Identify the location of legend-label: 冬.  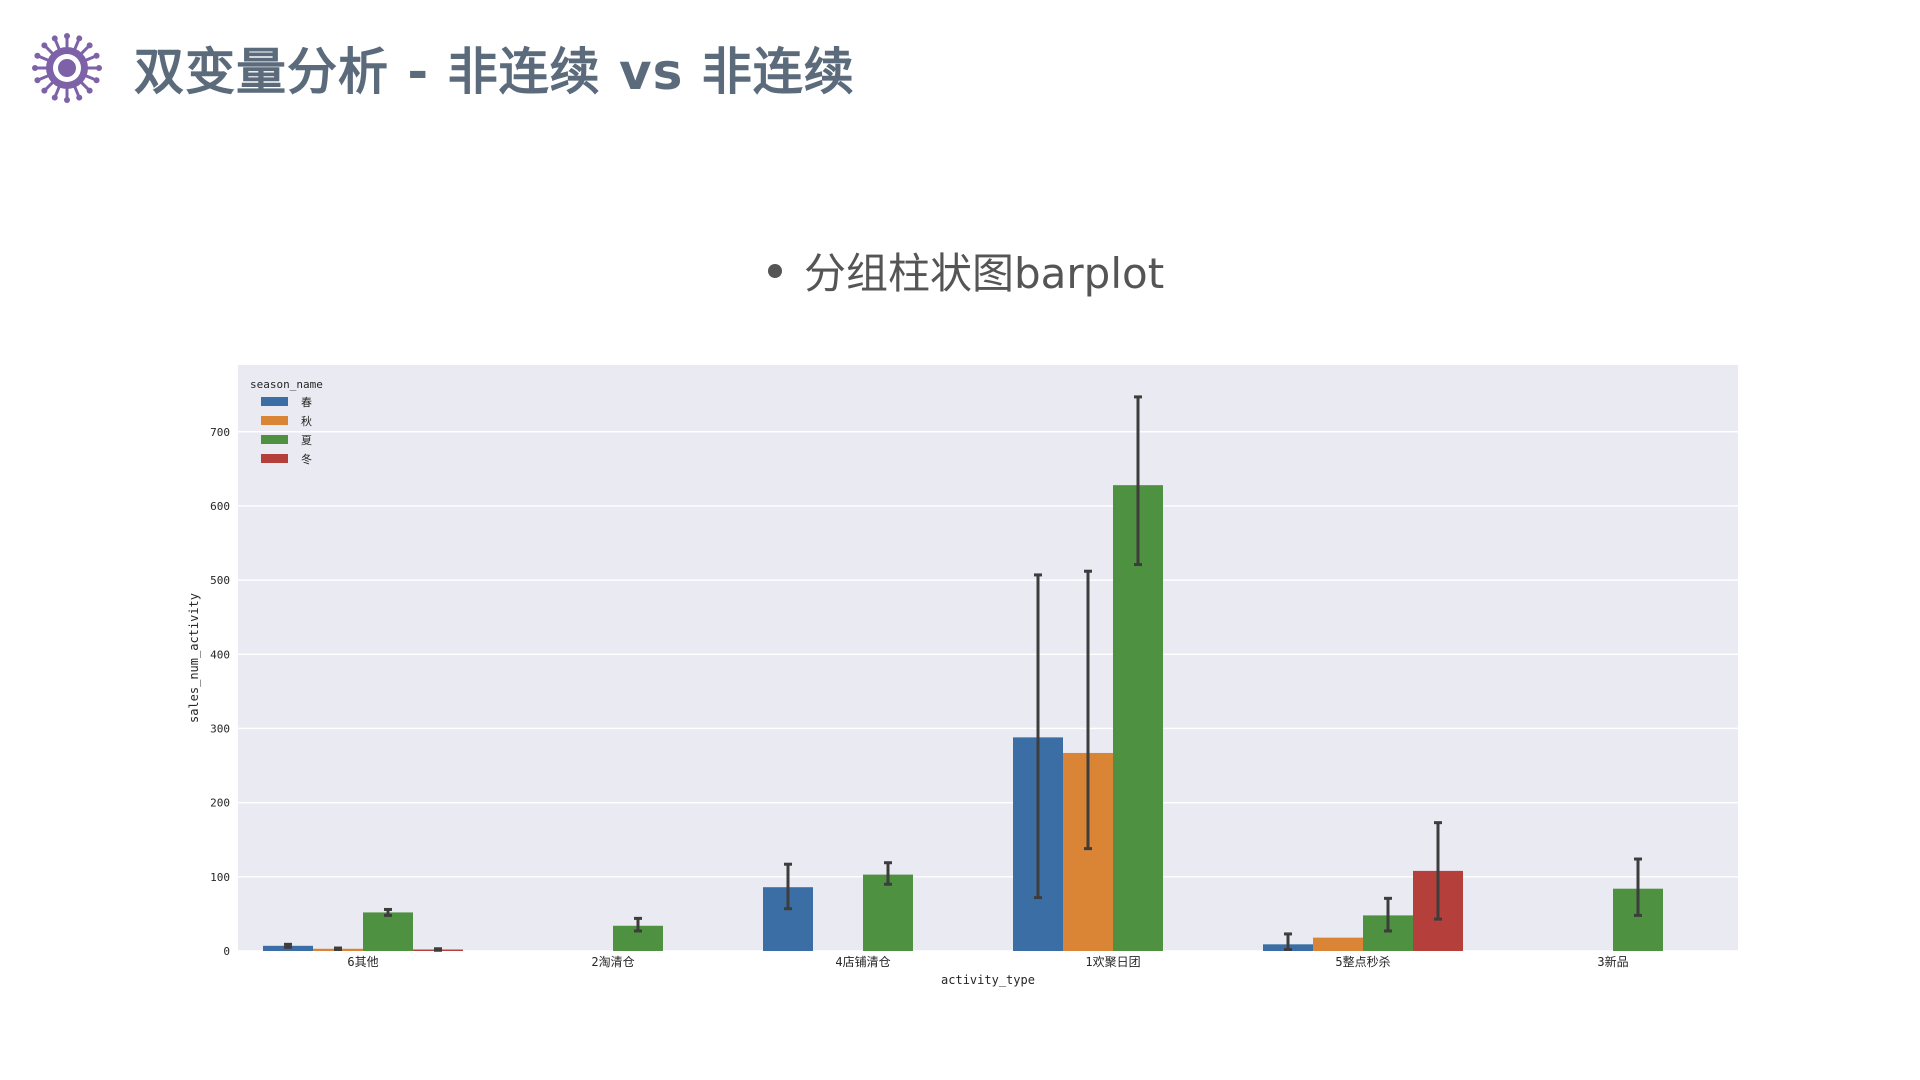
(306, 459).